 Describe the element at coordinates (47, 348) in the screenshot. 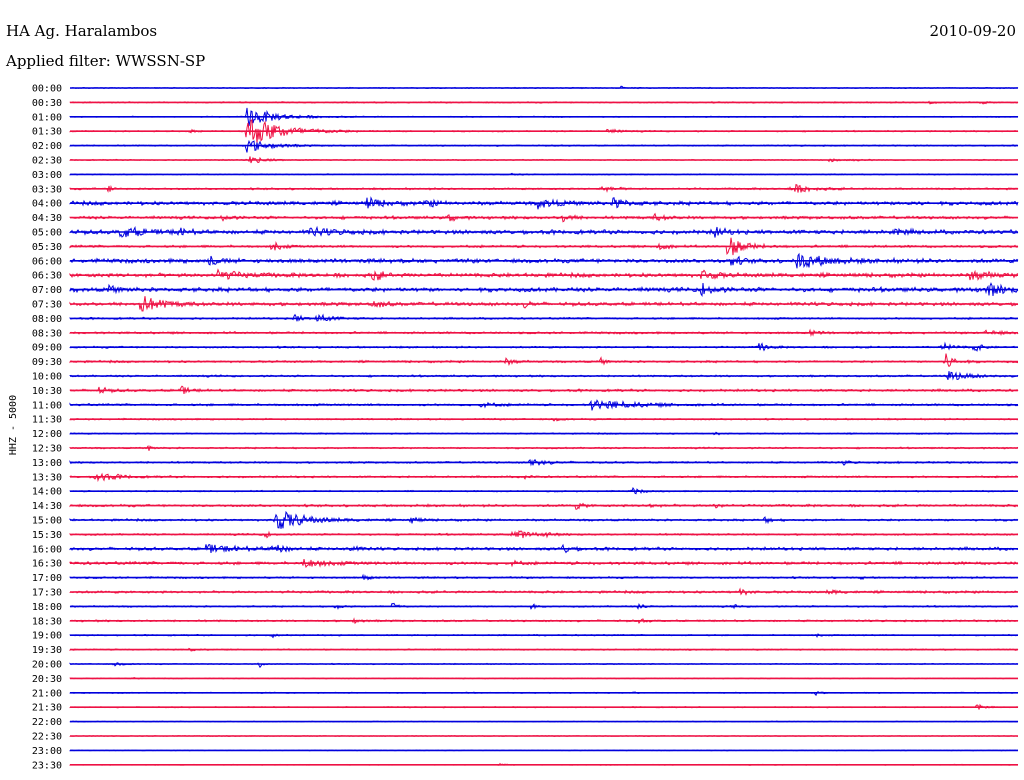

I see `time-label: 09:00` at that location.